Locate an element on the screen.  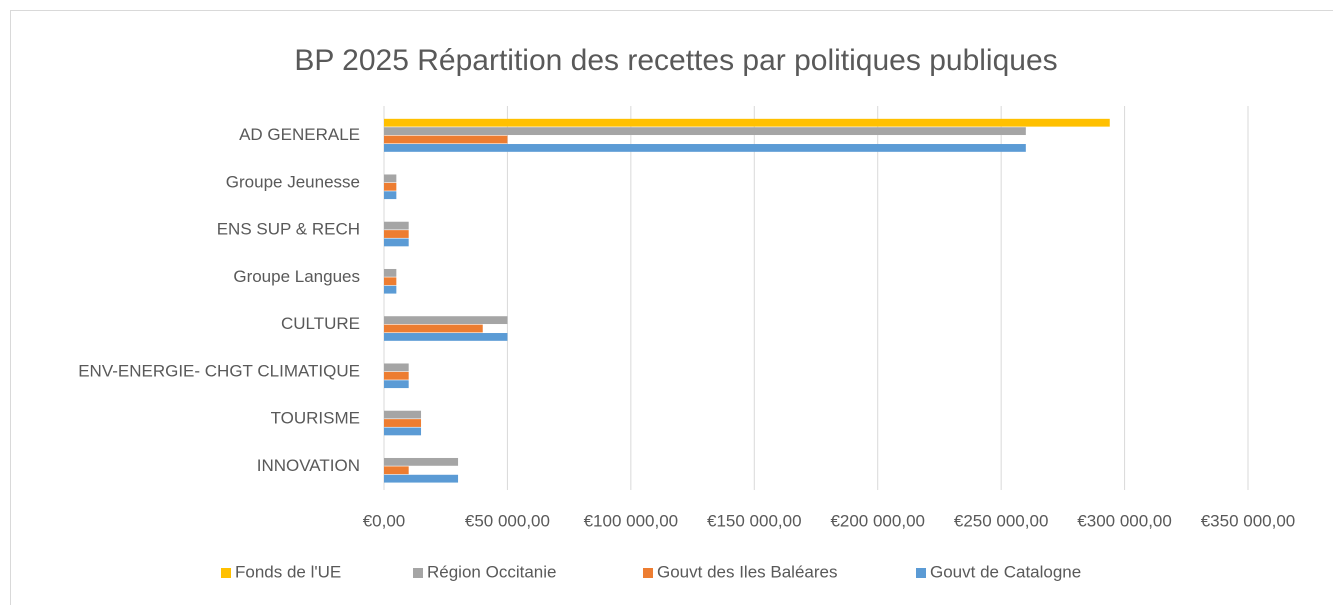
x-tick-label: €100 000,00 is located at coordinates (631, 520).